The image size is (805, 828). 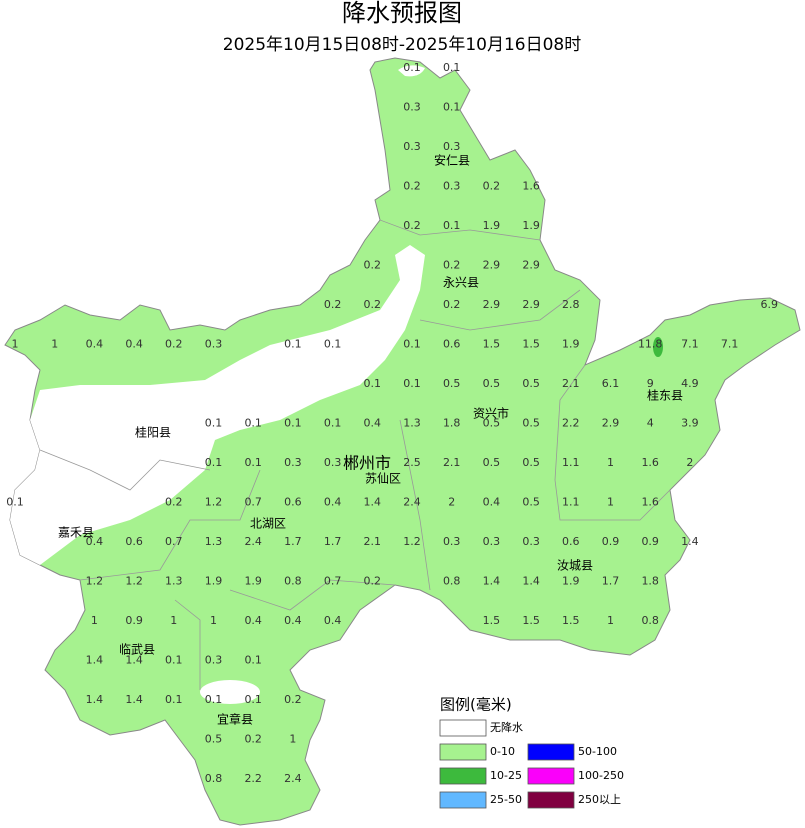 I want to click on legend-label: 0-10, so click(x=502, y=751).